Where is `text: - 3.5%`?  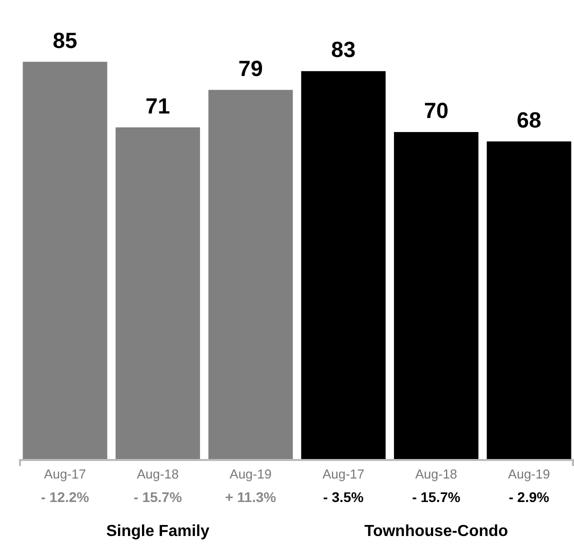 text: - 3.5% is located at coordinates (343, 497).